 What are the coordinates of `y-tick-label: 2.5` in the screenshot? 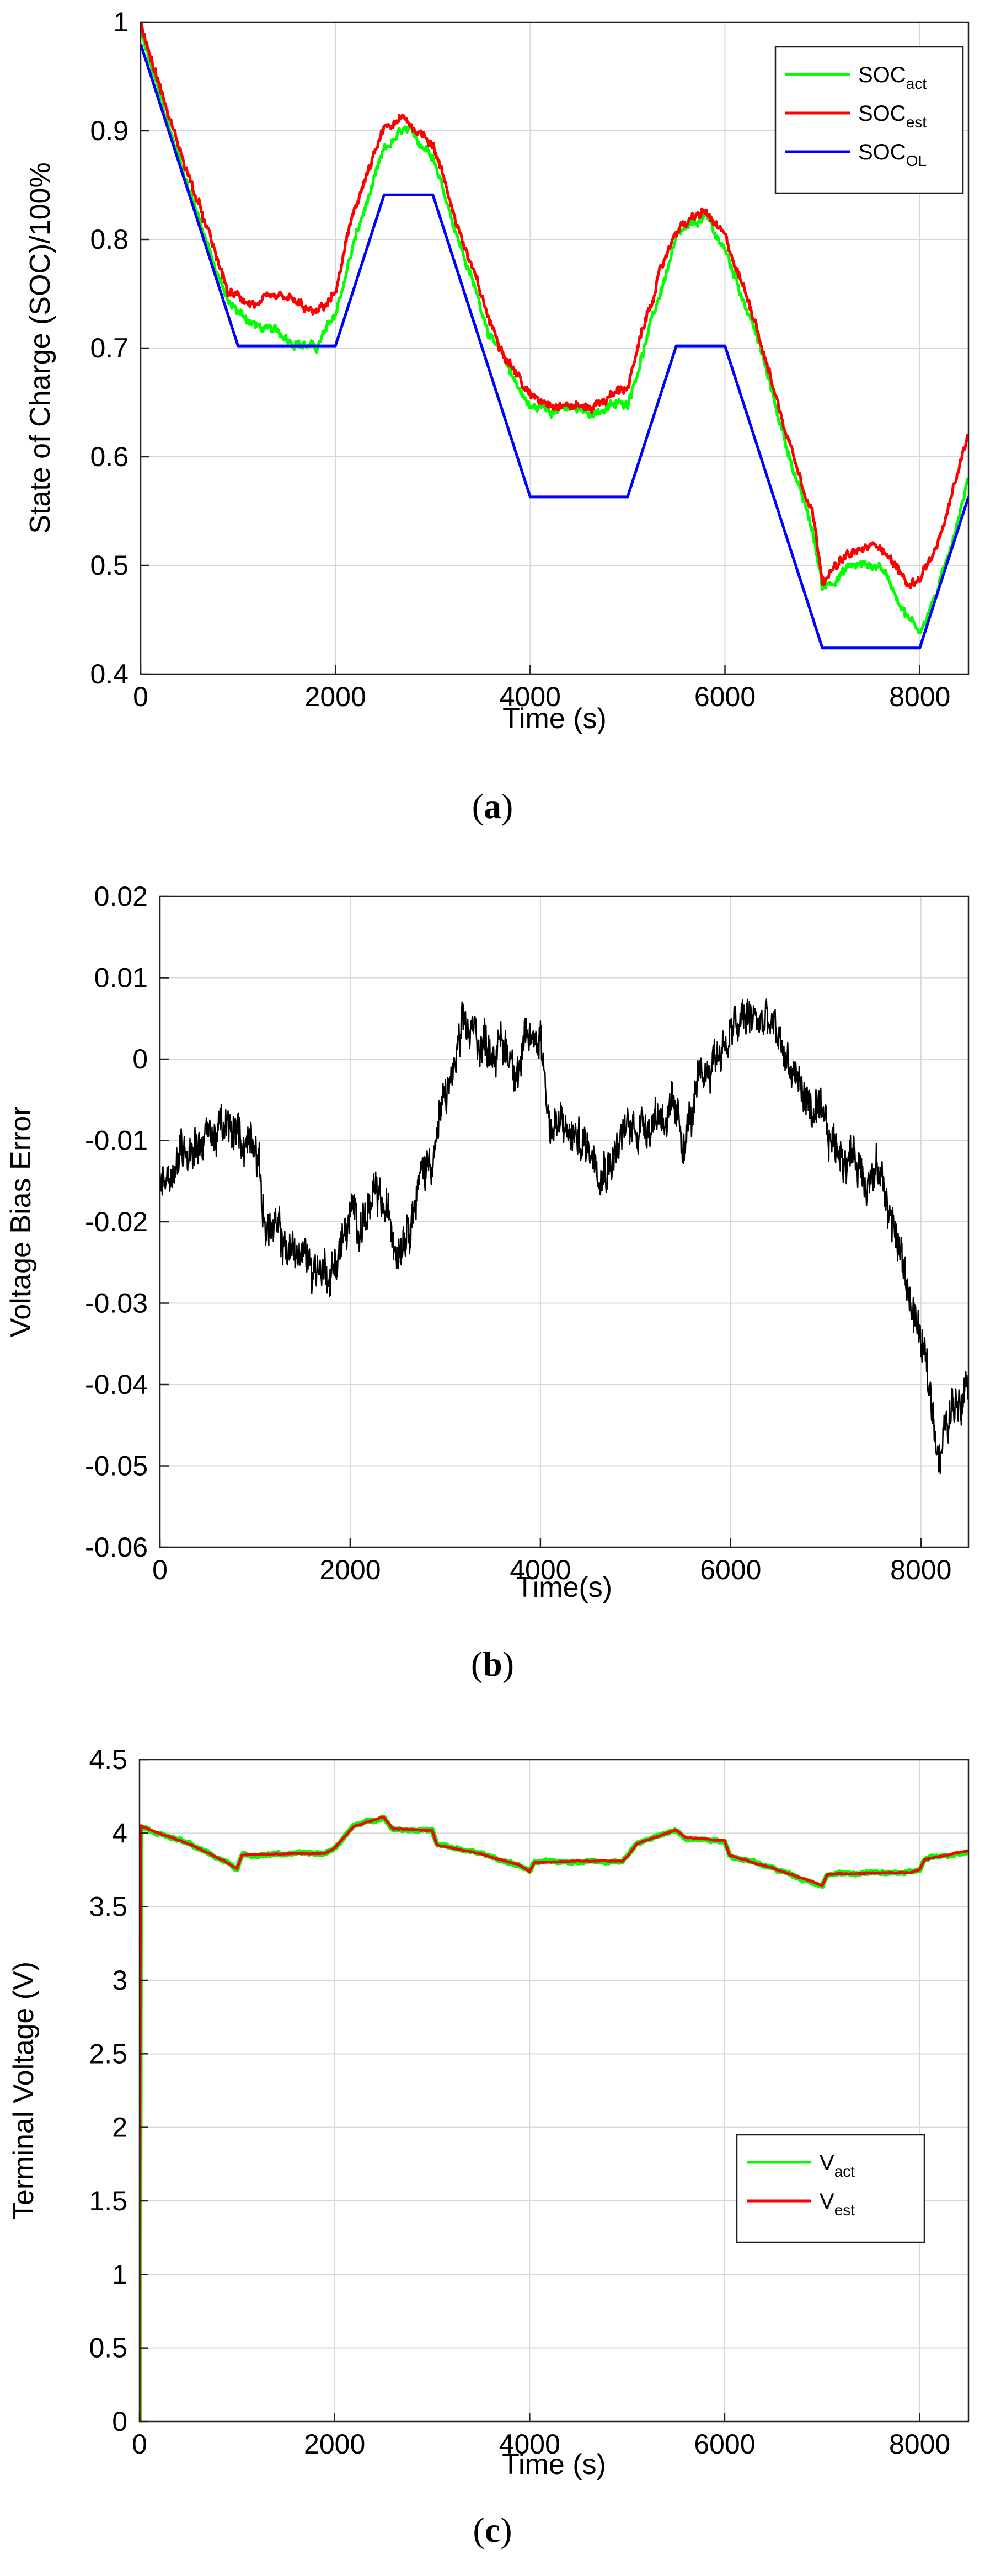 It's located at (108, 2053).